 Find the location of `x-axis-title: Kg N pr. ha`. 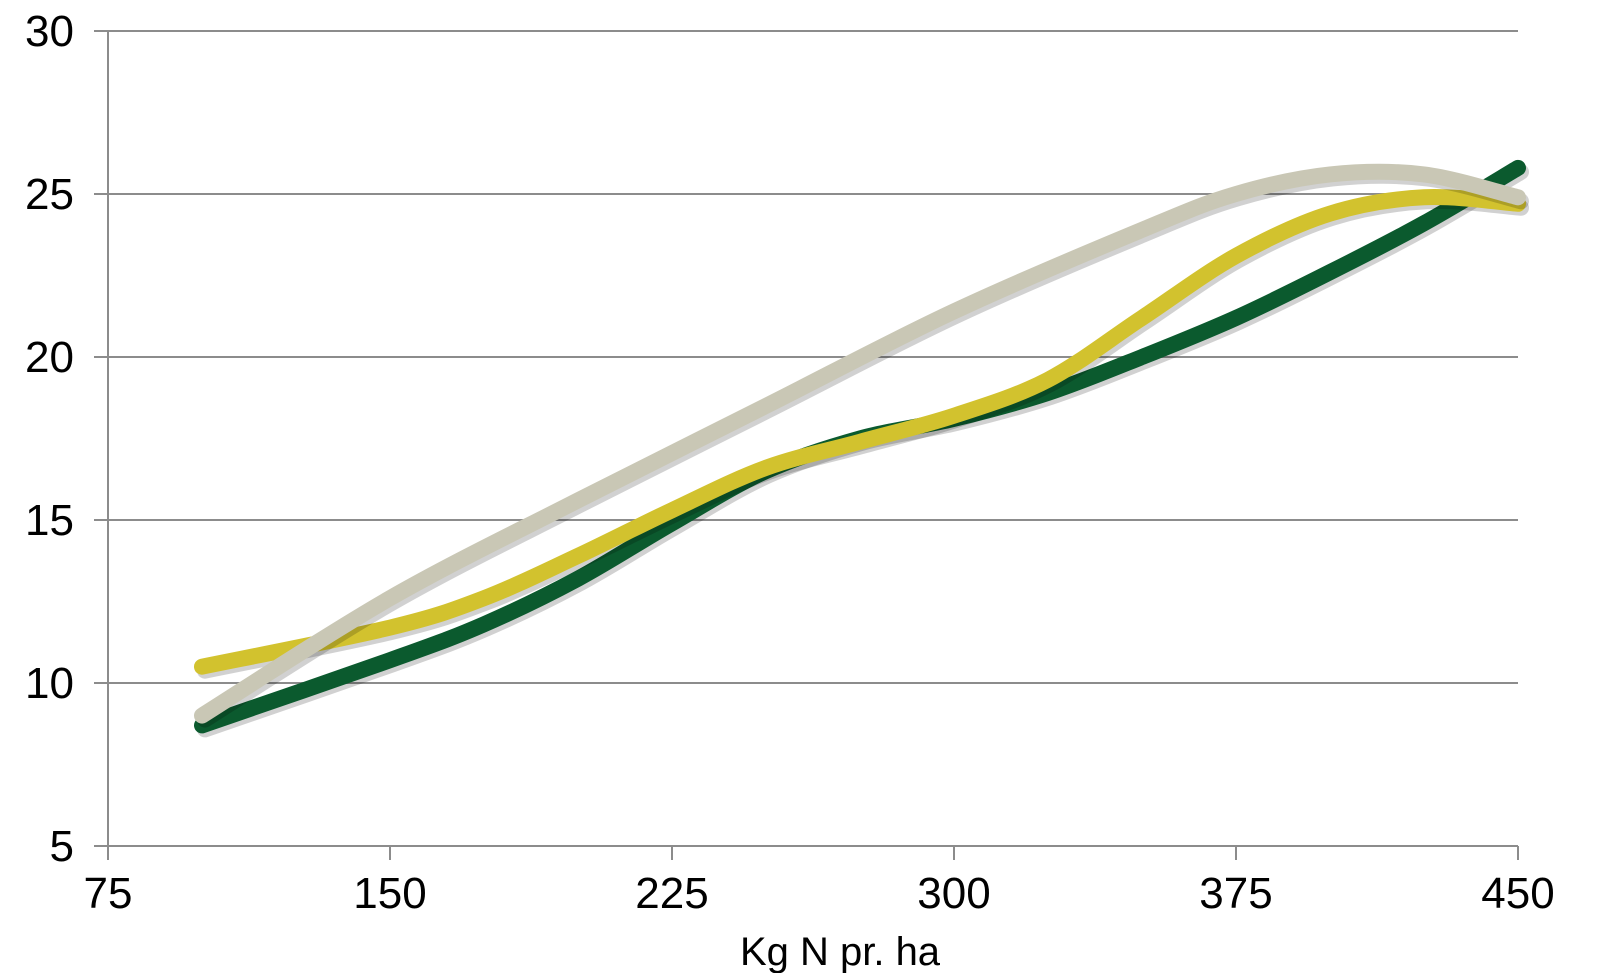

x-axis-title: Kg N pr. ha is located at coordinates (840, 951).